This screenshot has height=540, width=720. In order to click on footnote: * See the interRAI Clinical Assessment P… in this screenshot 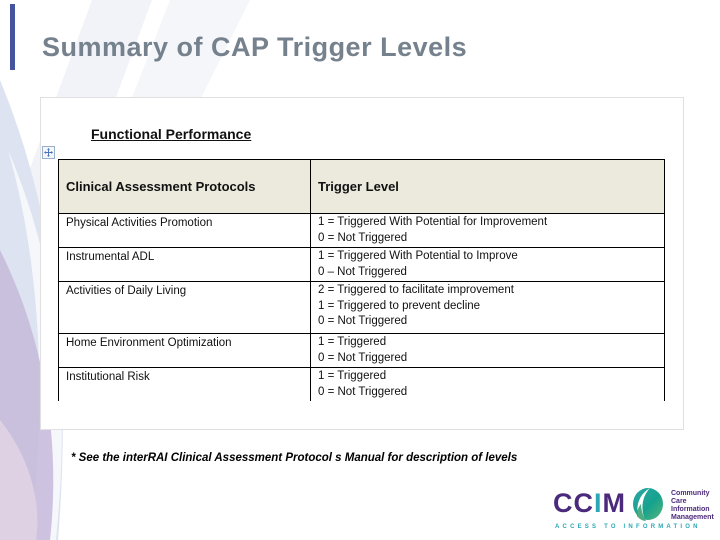, I will do `click(294, 458)`.